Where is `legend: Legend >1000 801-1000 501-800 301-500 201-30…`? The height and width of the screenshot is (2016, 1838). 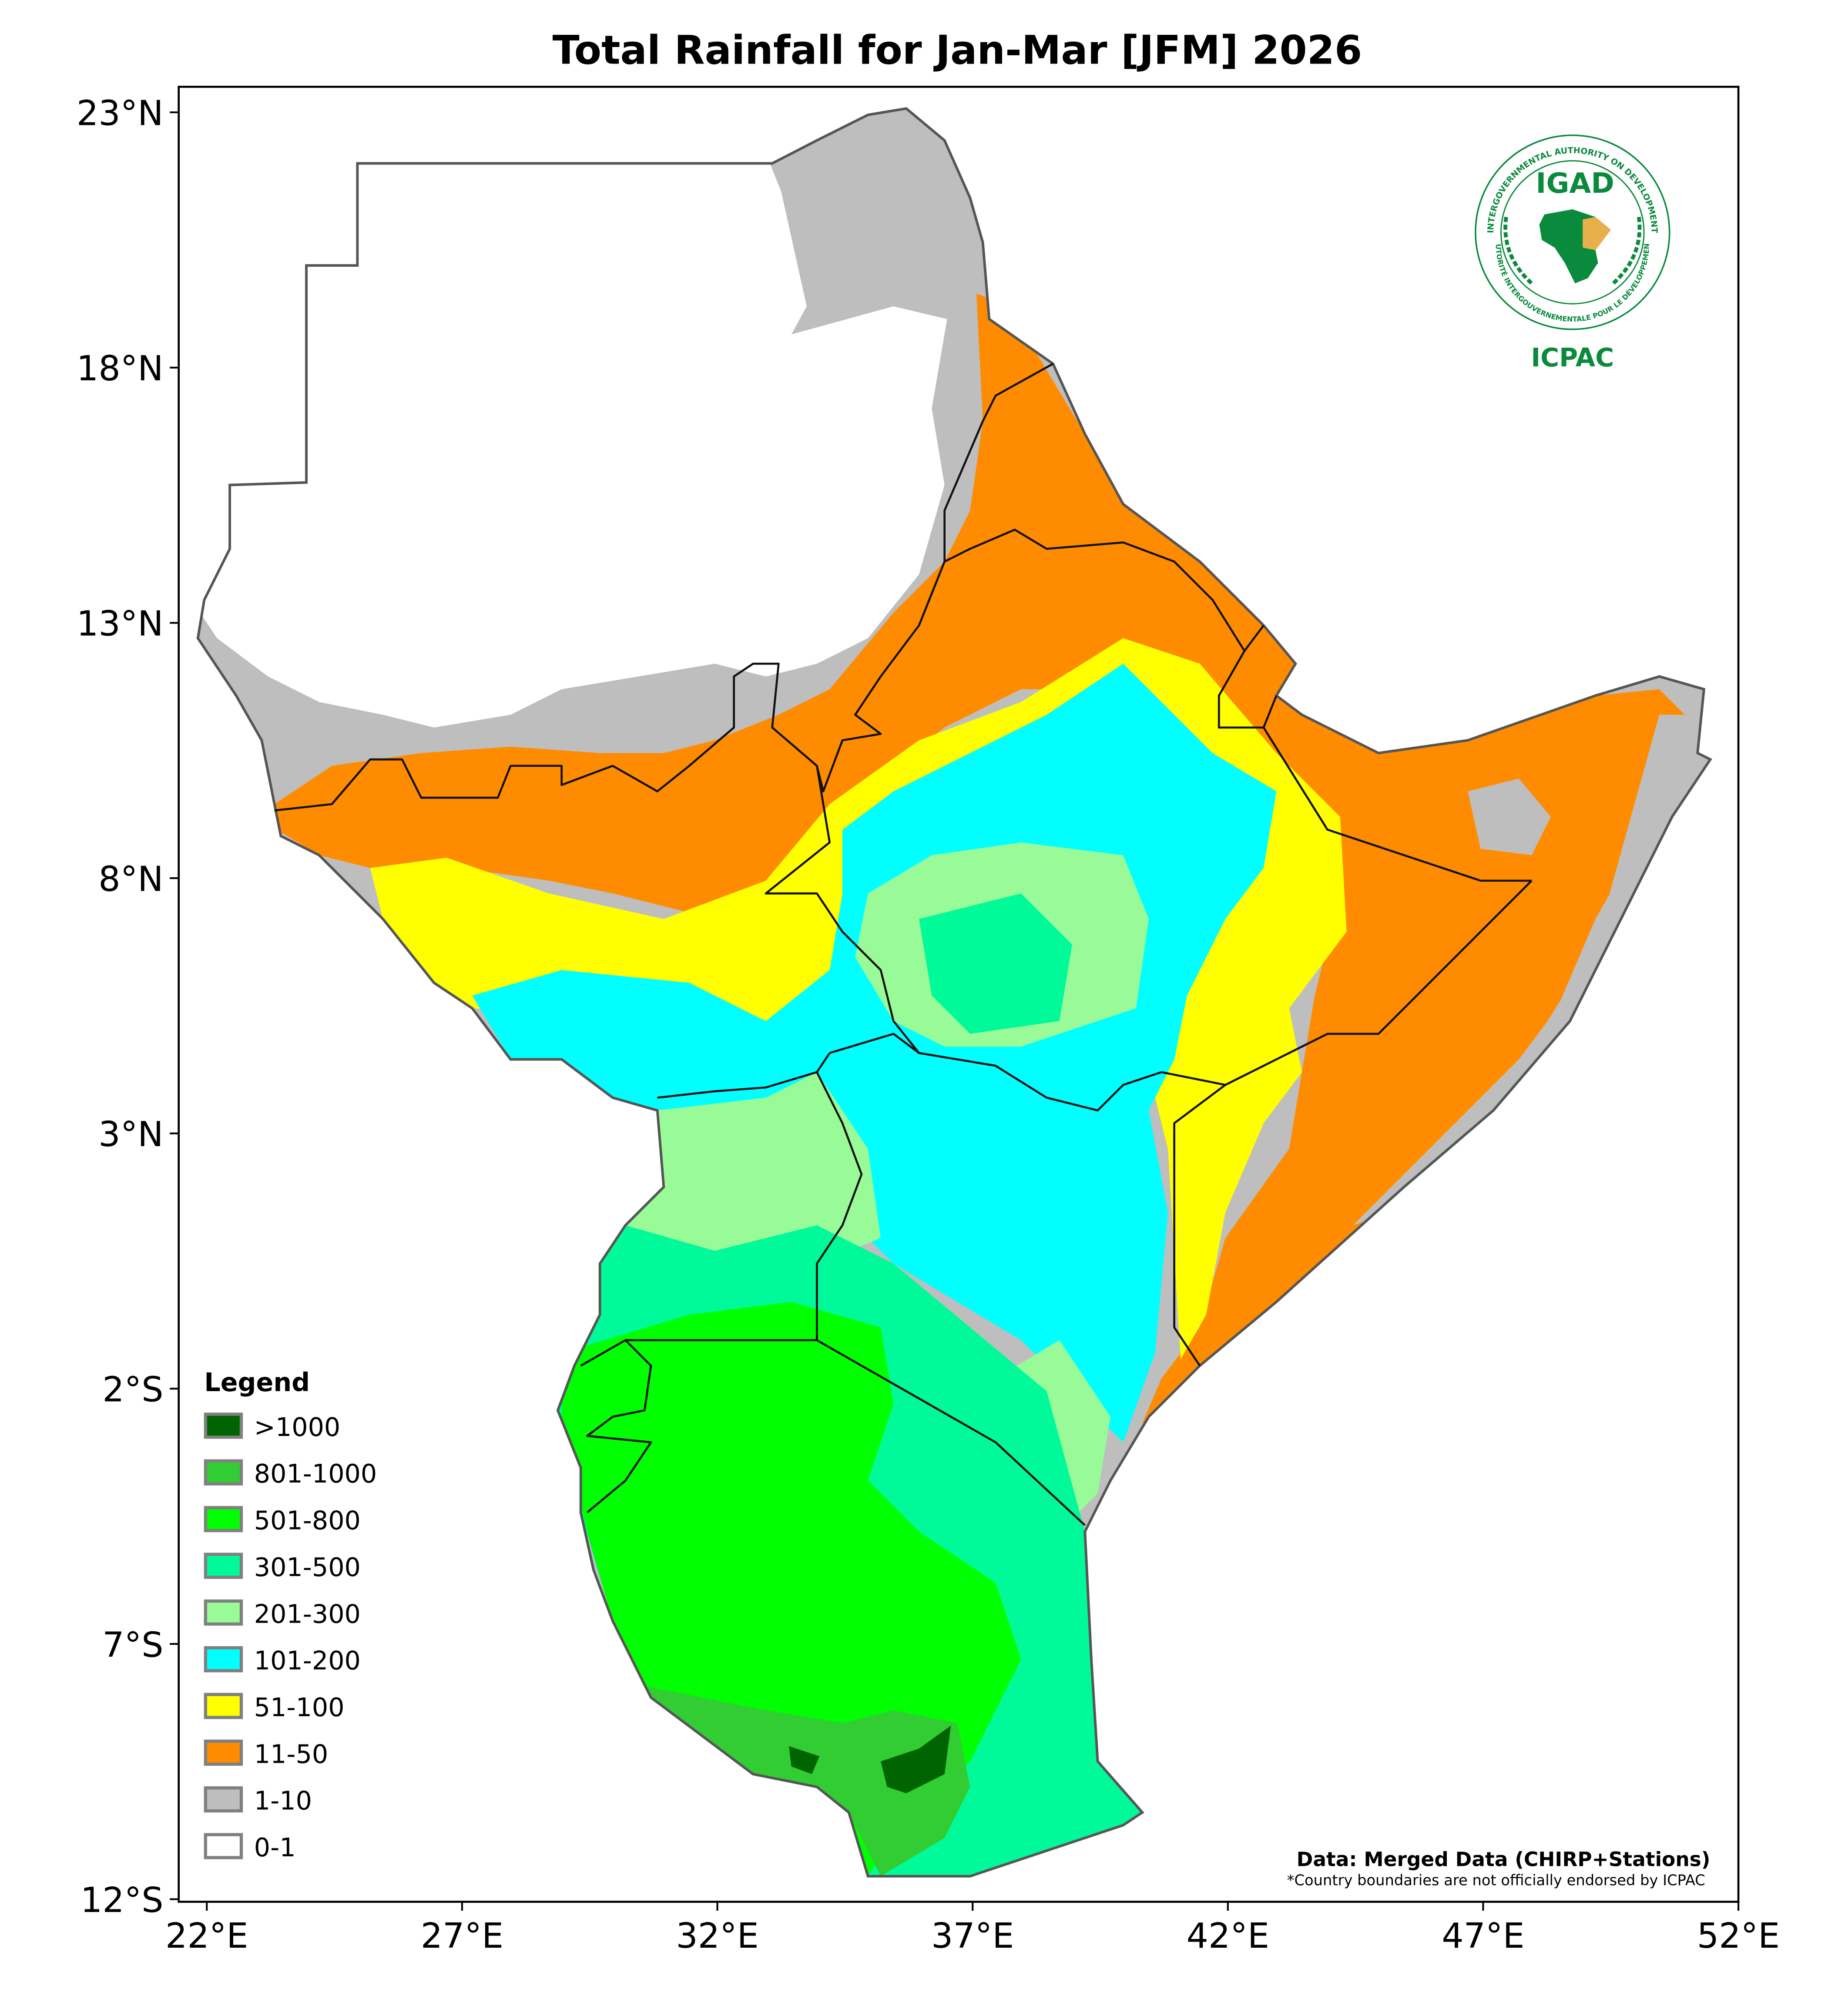
legend: Legend >1000 801-1000 501-800 301-500 201-30… is located at coordinates (291, 1615).